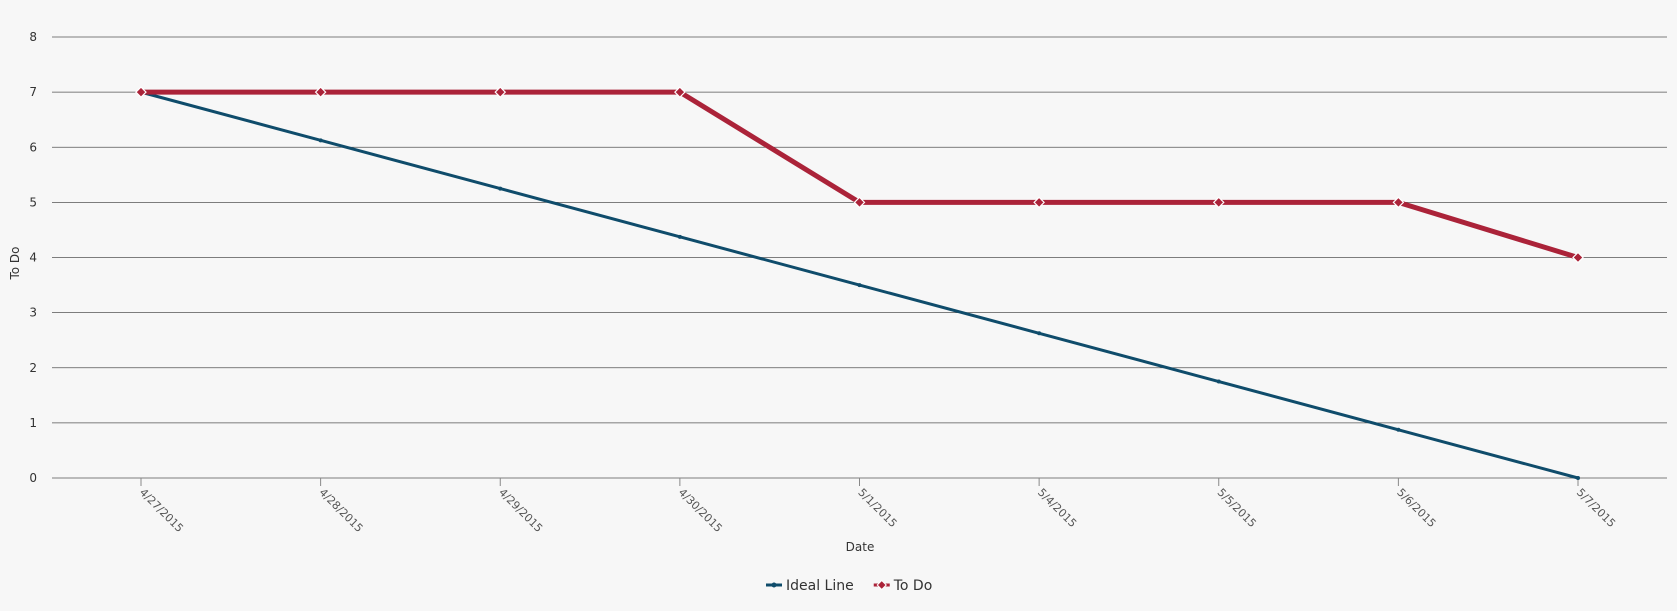 Image resolution: width=1677 pixels, height=611 pixels. What do you see at coordinates (1237, 508) in the screenshot?
I see `x-tick-label: 5/5/2015` at bounding box center [1237, 508].